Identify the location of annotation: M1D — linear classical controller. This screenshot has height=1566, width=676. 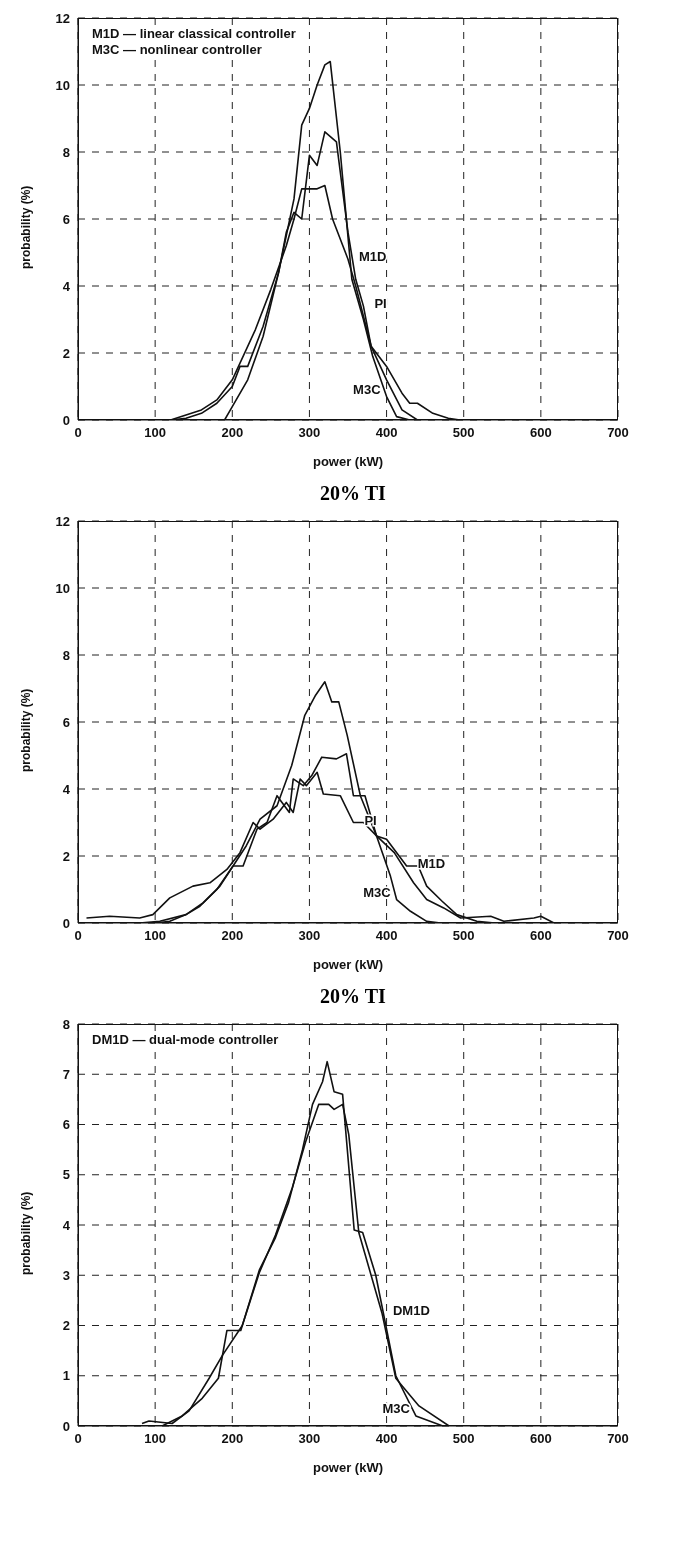
(194, 34).